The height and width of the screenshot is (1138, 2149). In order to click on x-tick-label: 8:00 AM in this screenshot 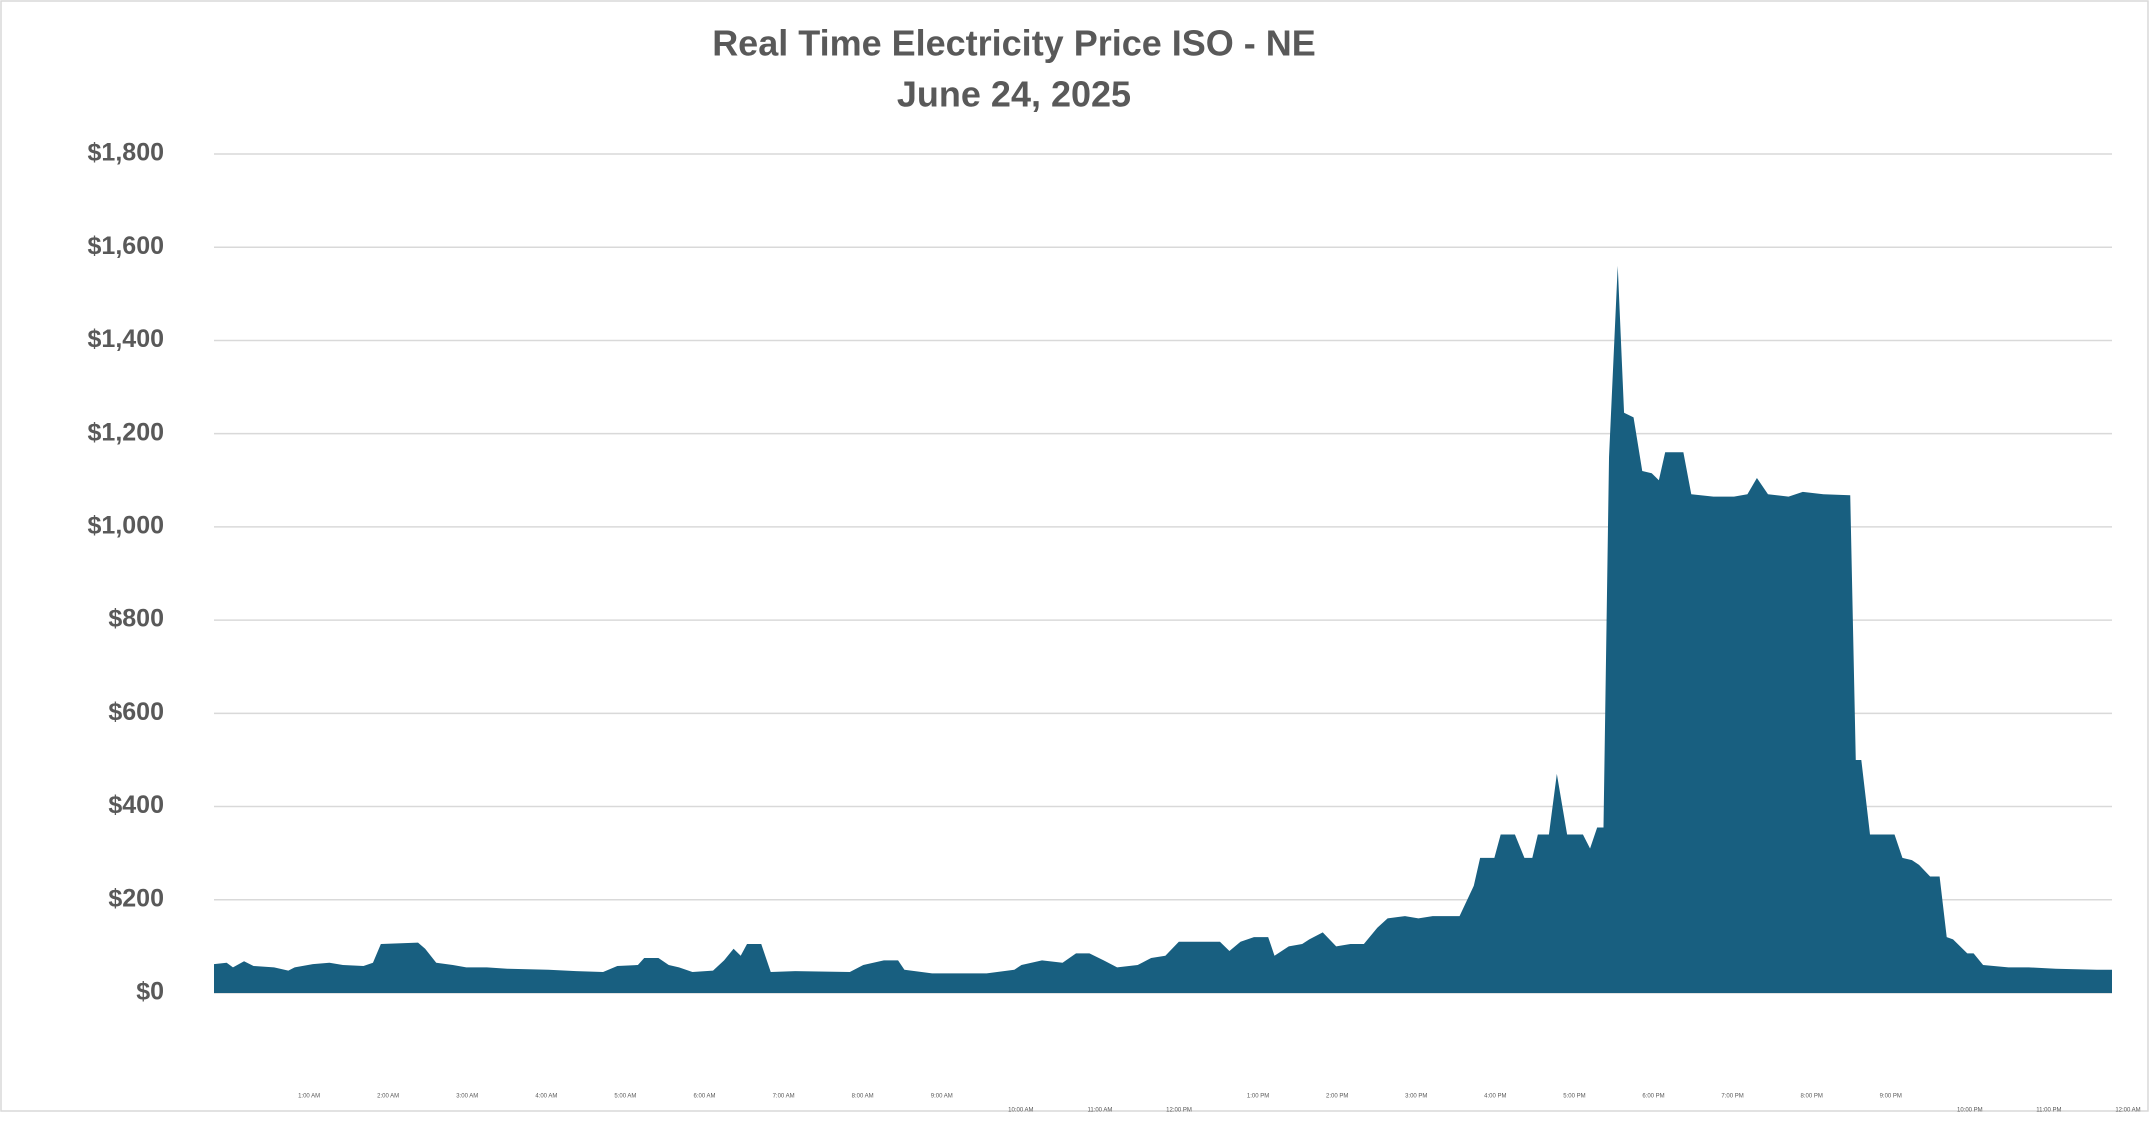, I will do `click(863, 1097)`.